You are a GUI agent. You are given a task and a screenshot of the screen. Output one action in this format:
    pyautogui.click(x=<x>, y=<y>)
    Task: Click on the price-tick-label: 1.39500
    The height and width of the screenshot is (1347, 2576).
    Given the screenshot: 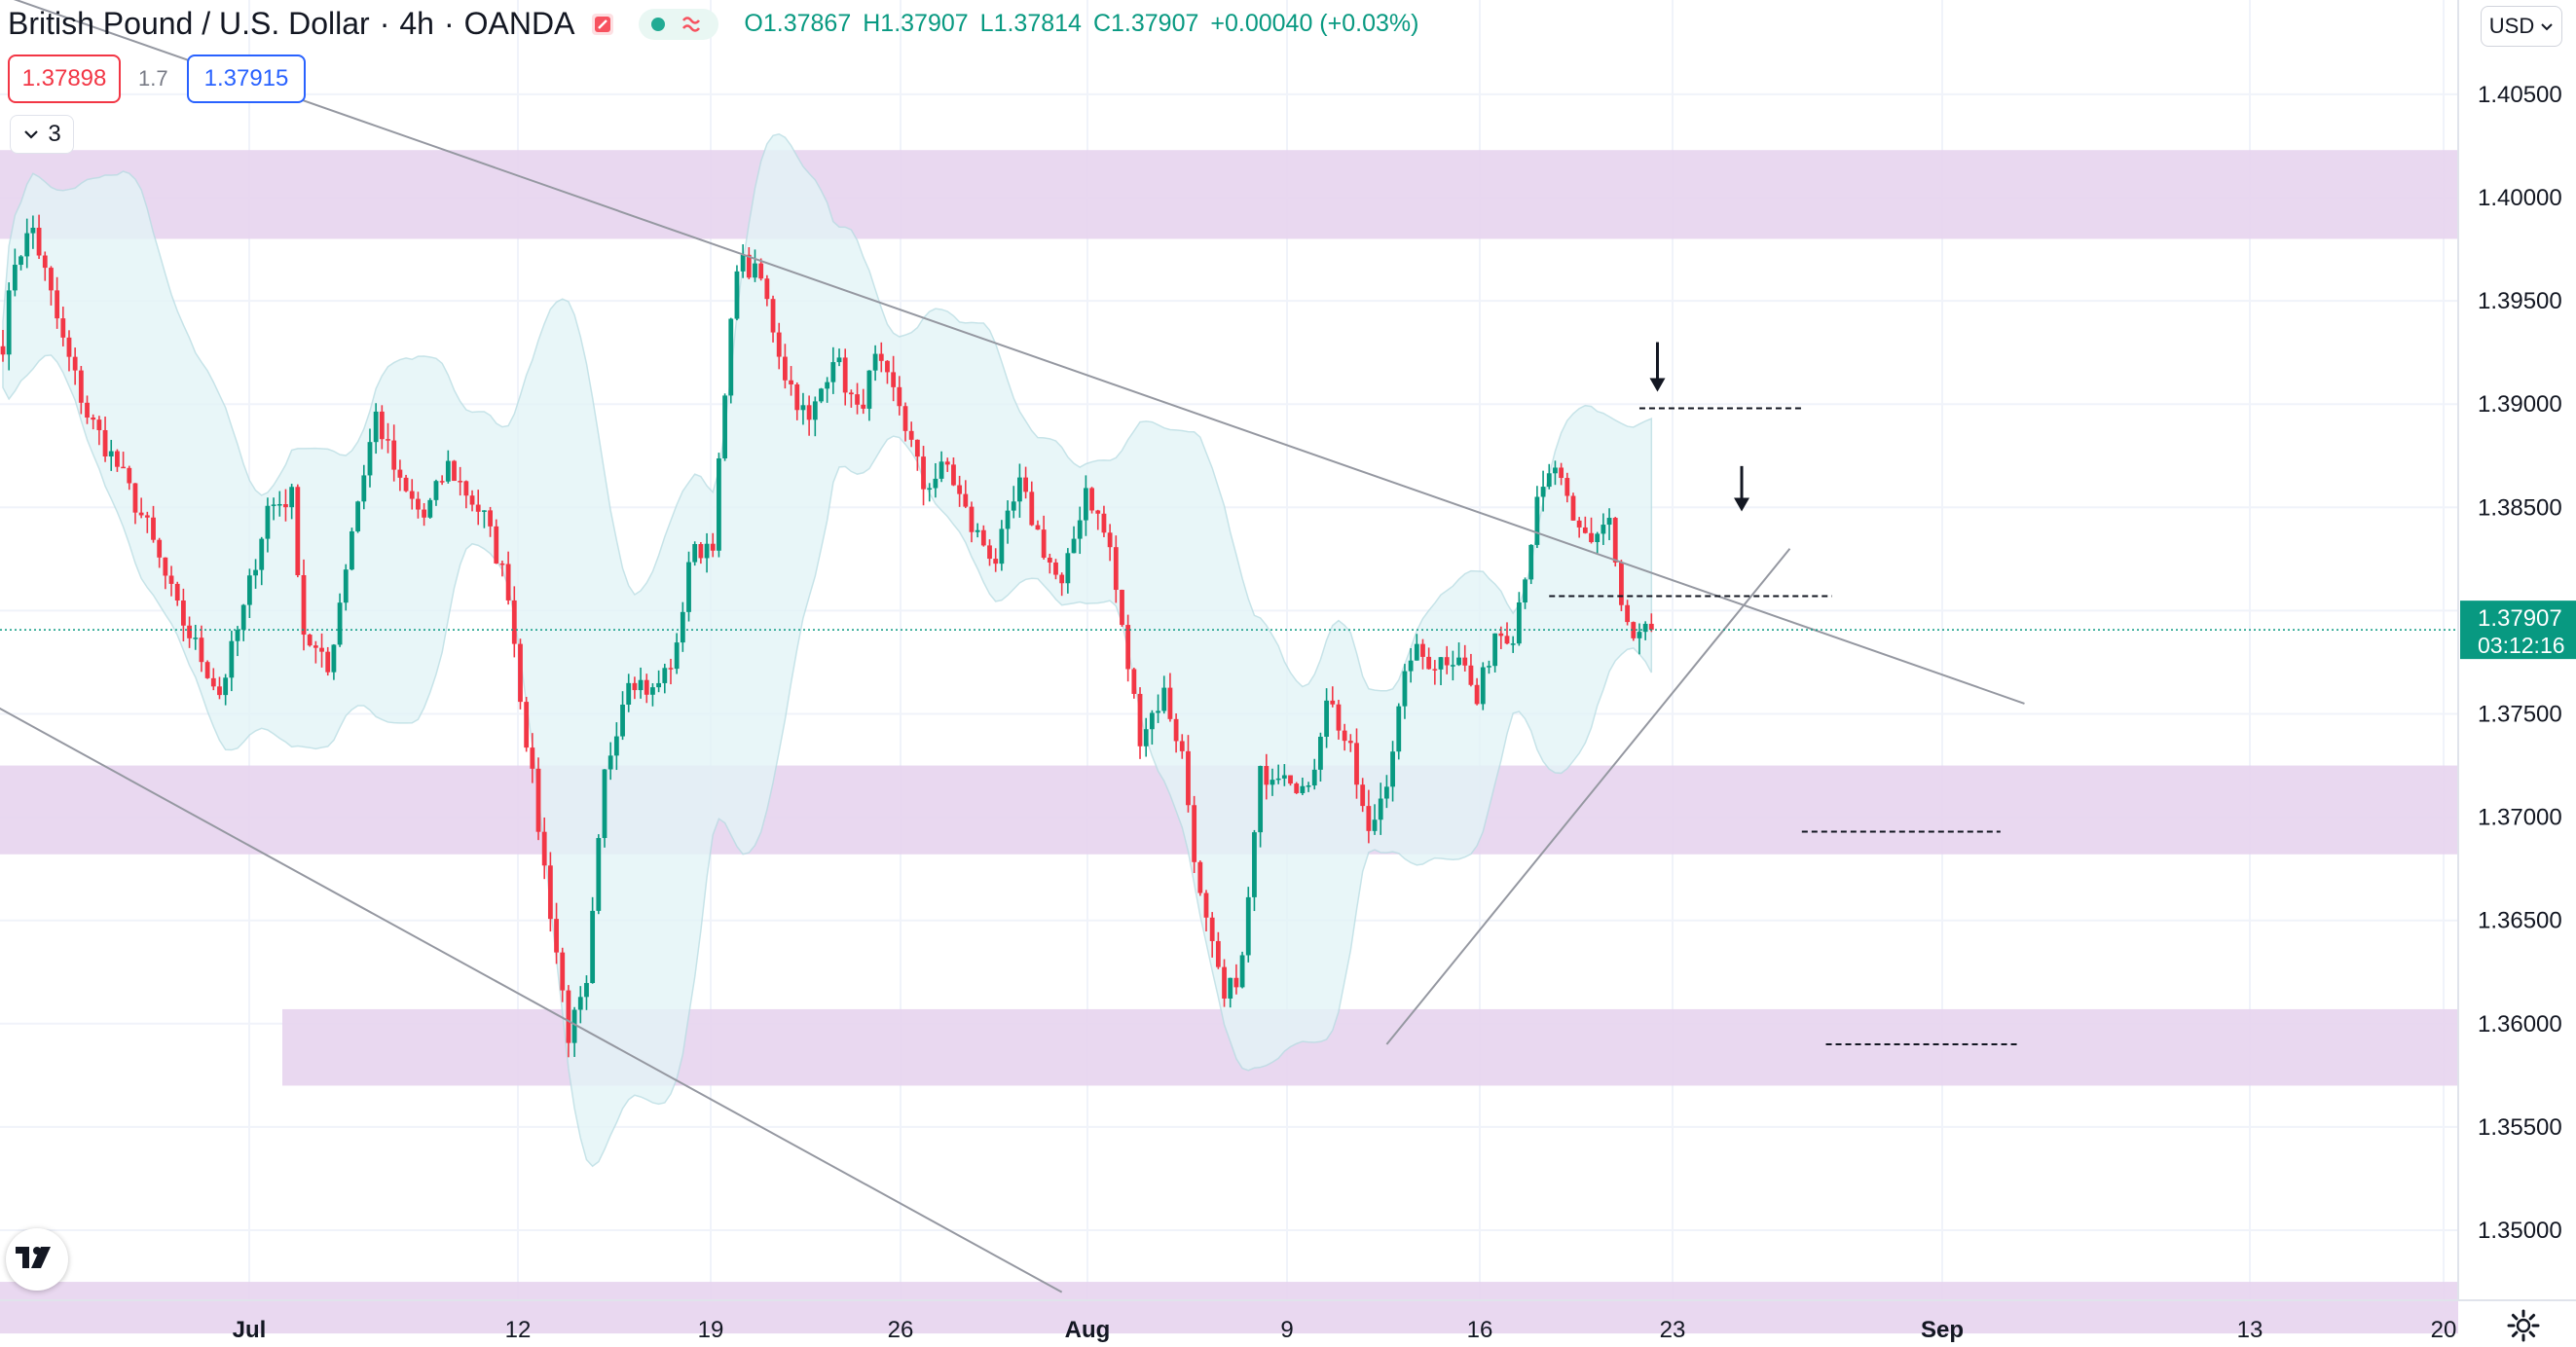 What is the action you would take?
    pyautogui.click(x=2520, y=301)
    